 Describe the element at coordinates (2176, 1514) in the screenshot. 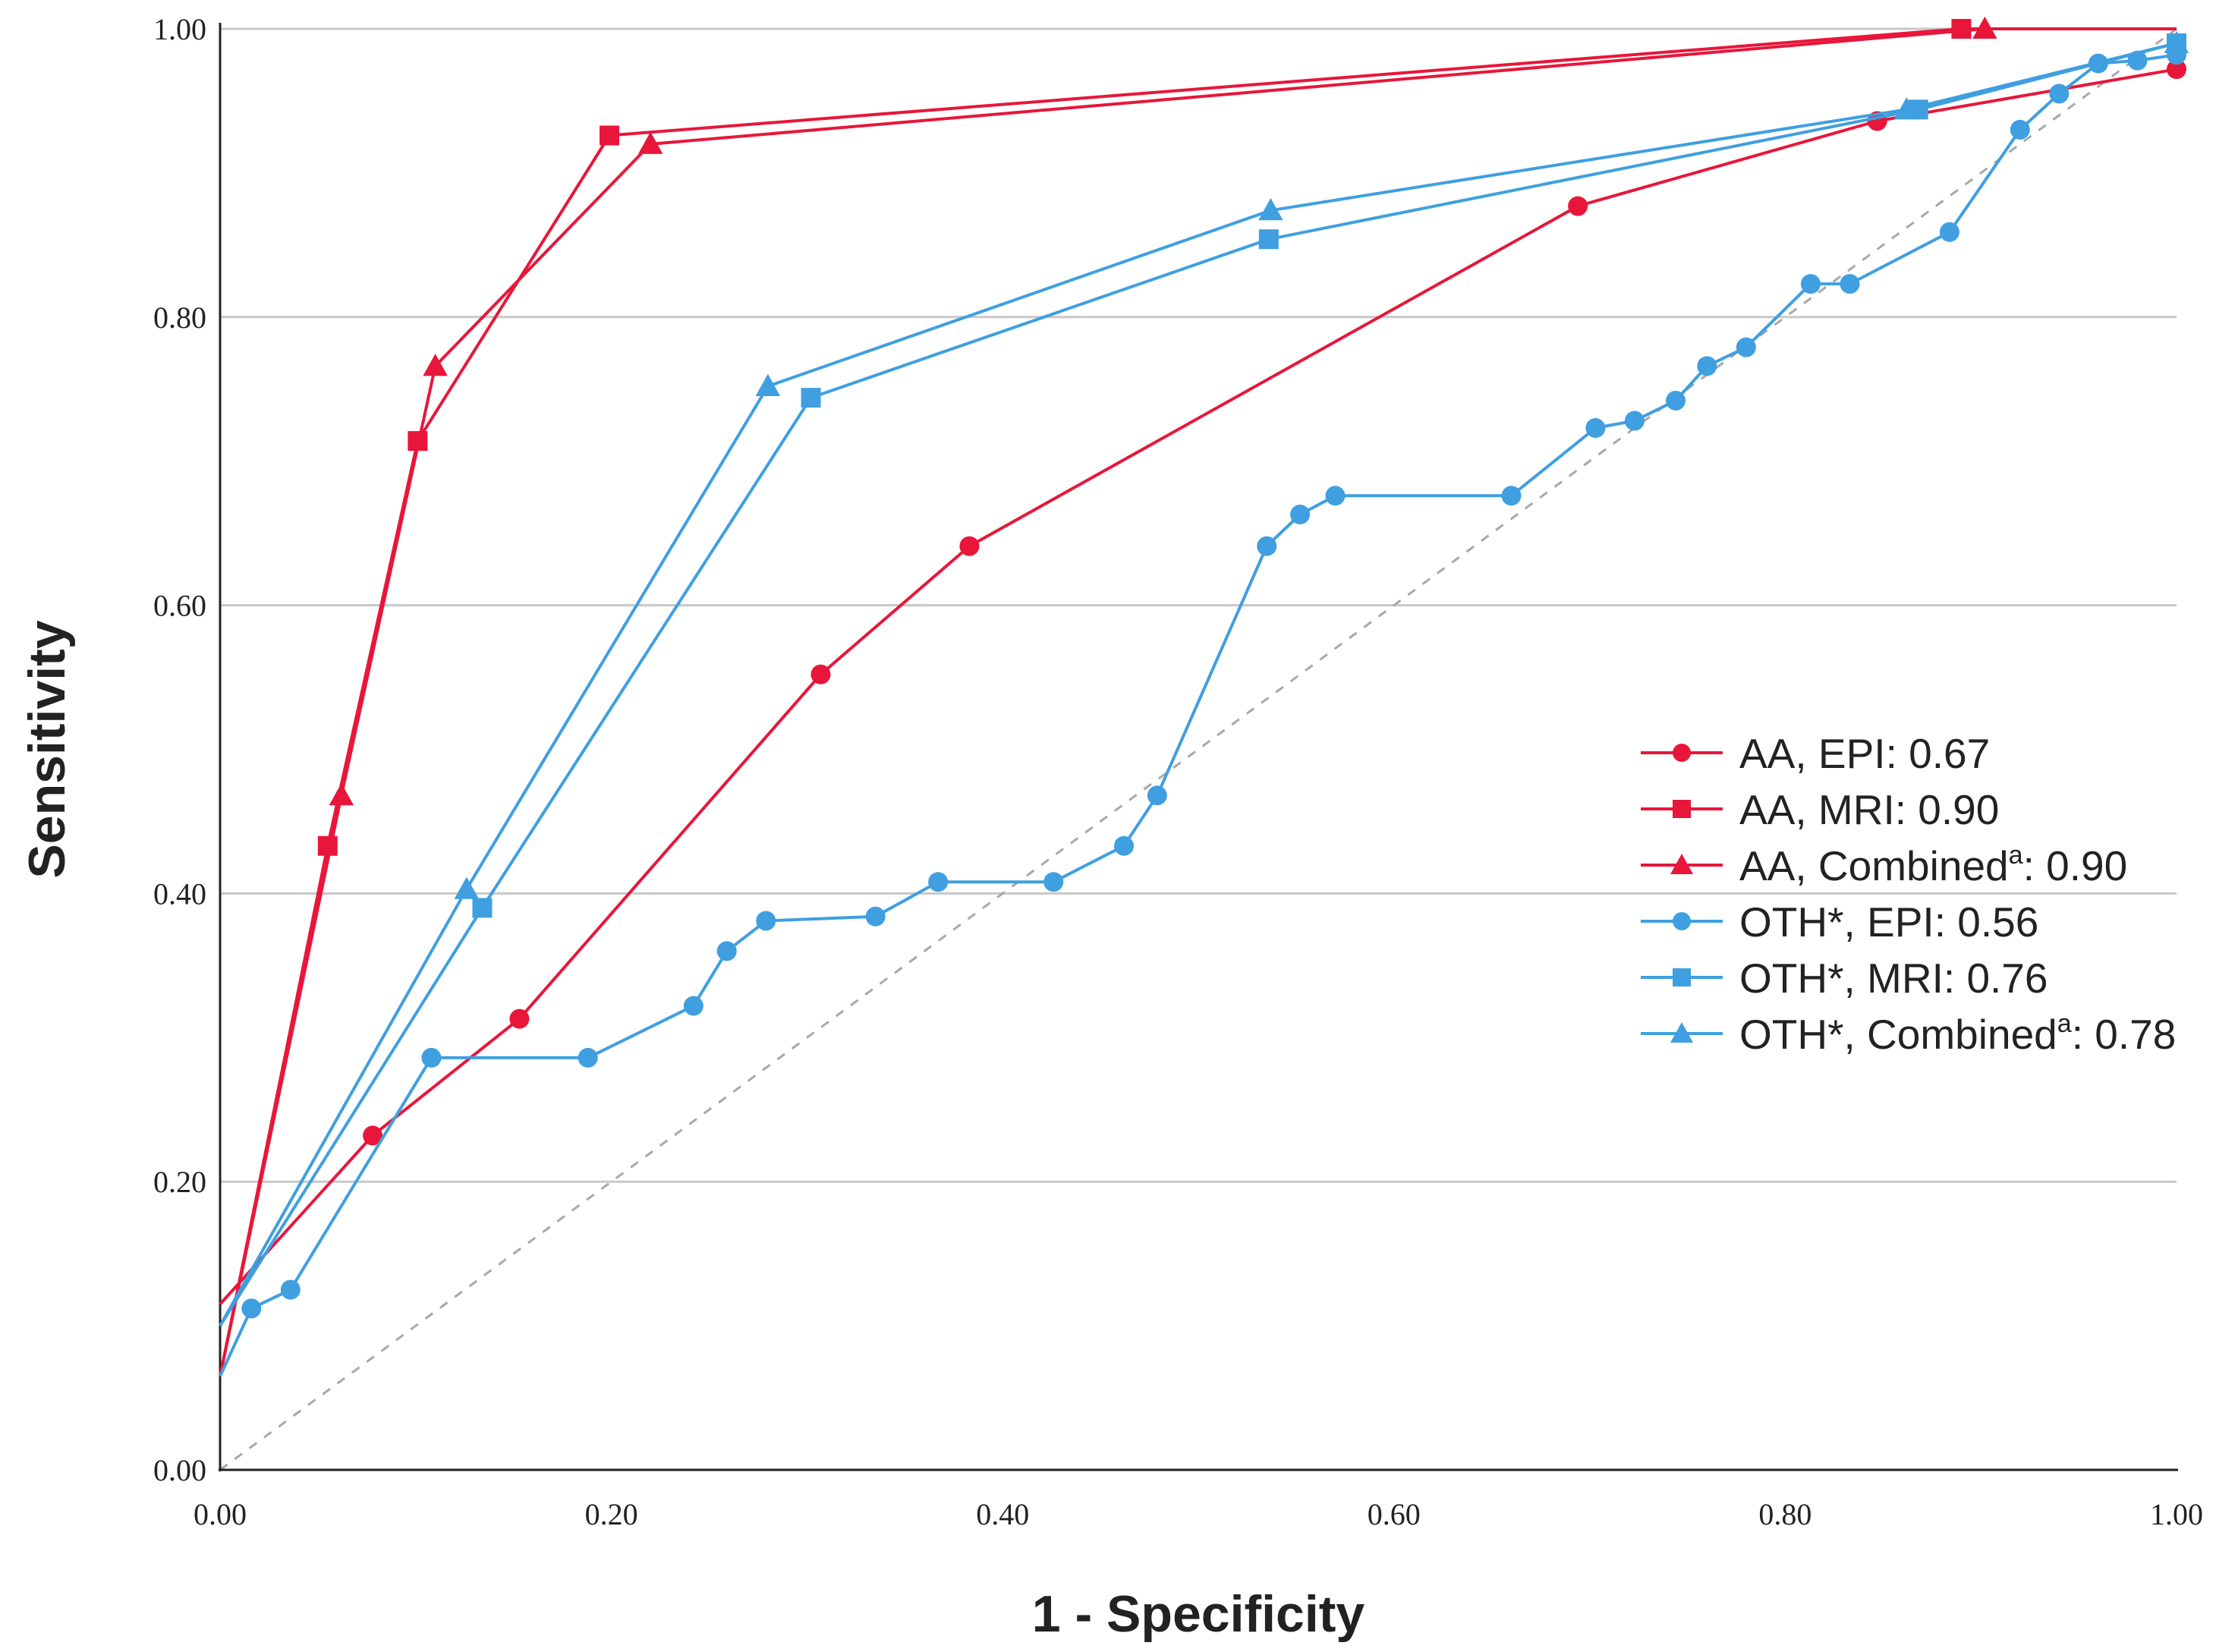

I see `x-tick-label-5: 1.00` at that location.